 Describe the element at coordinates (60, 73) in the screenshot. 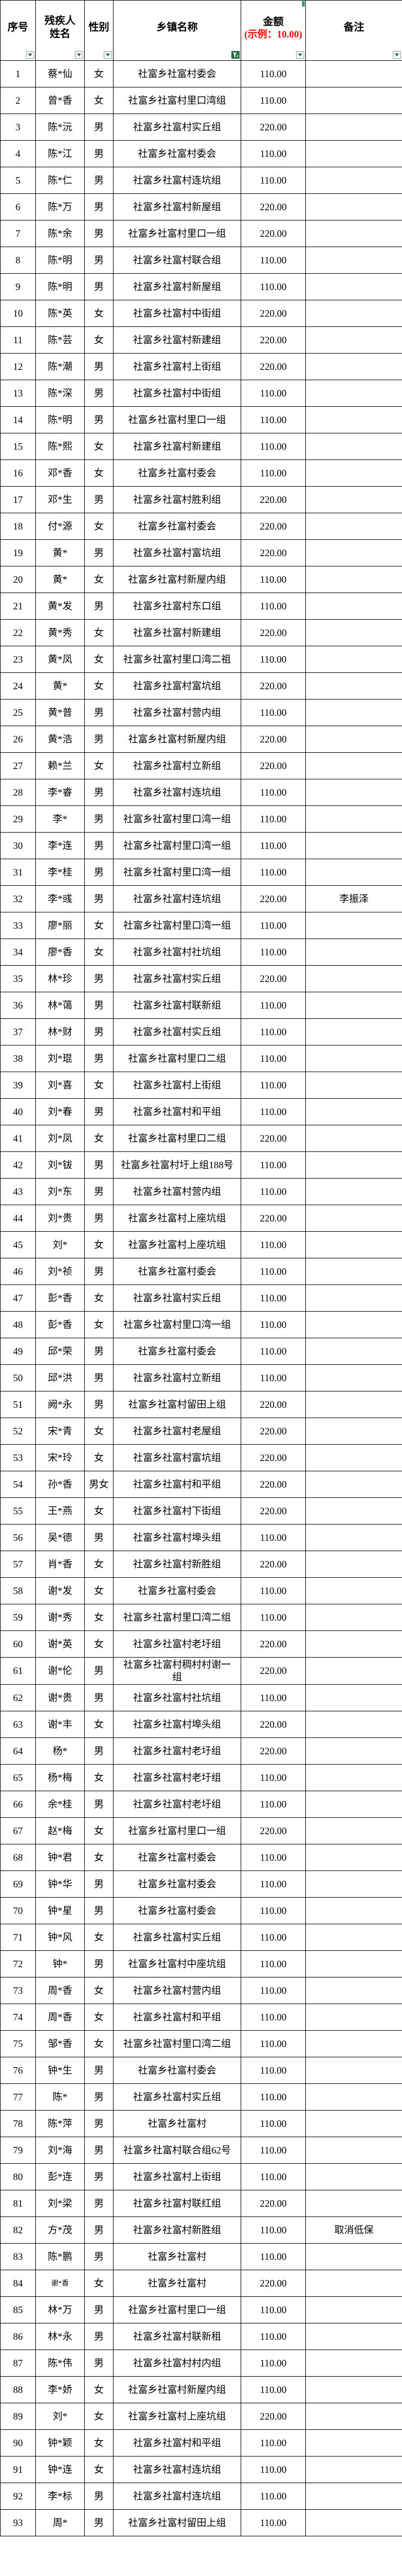

I see `name-cell: 蔡*仙` at that location.